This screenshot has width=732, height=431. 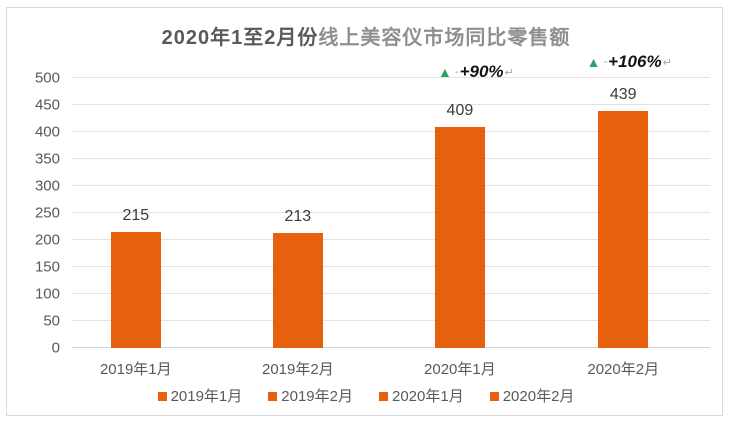 What do you see at coordinates (538, 396) in the screenshot?
I see `legend-label: 2020年2月` at bounding box center [538, 396].